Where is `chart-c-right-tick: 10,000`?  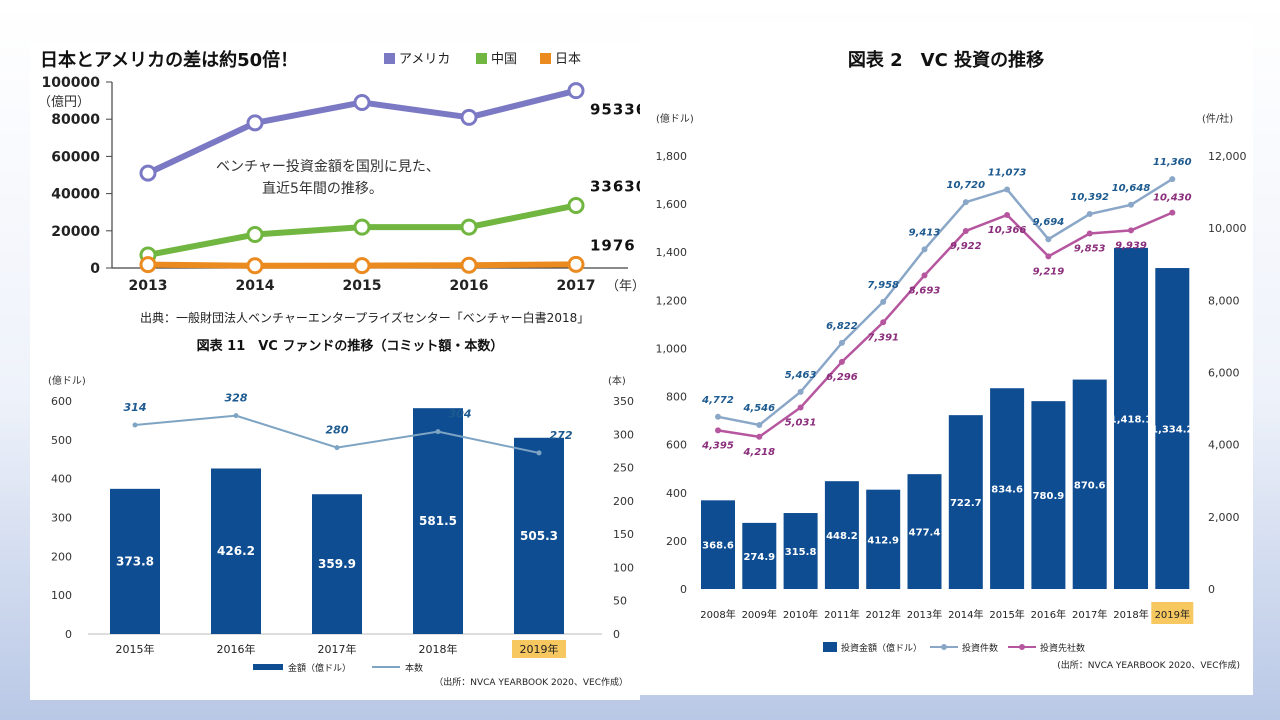
chart-c-right-tick: 10,000 is located at coordinates (1227, 228).